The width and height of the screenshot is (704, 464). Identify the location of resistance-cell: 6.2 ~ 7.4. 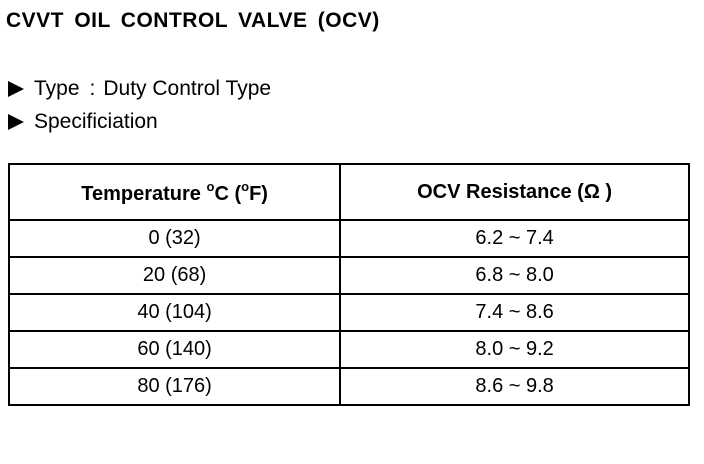
(514, 238).